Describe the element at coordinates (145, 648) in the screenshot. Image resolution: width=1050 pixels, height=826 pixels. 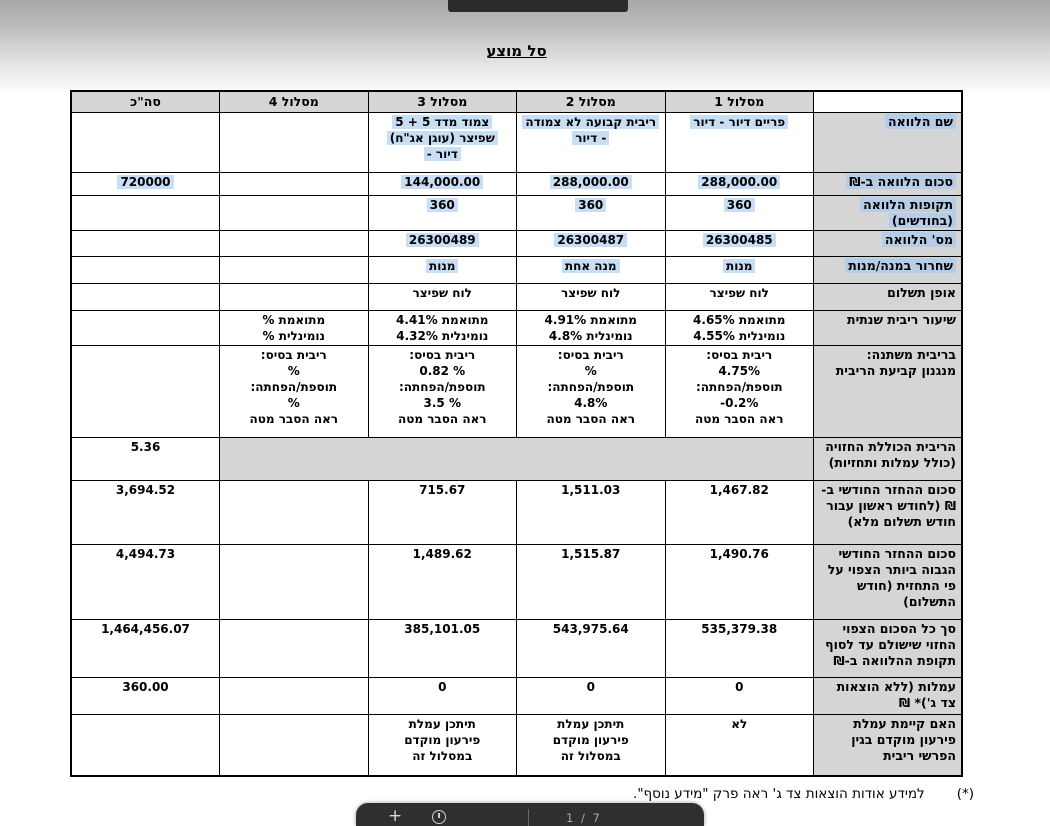
I see `cell-total-expected-sum-total: 1,464,456.07` at that location.